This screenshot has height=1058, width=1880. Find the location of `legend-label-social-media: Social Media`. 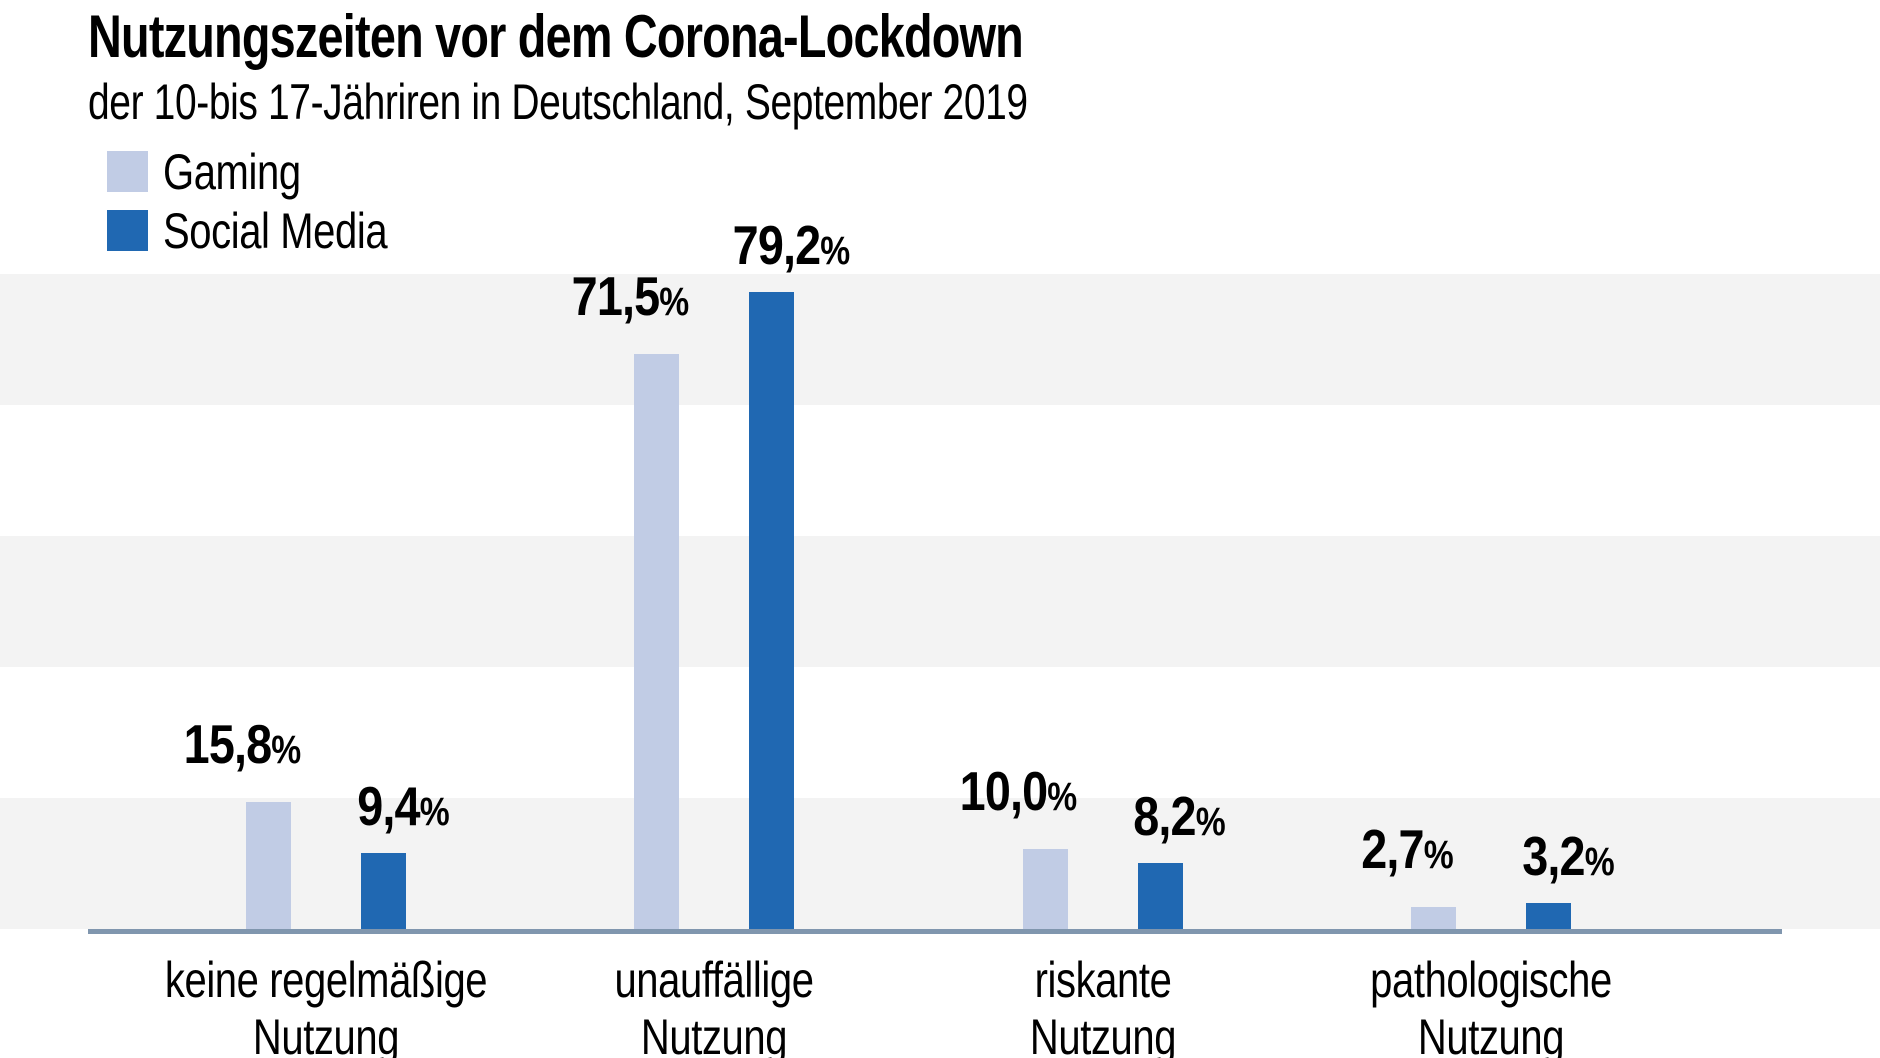

legend-label-social-media: Social Media is located at coordinates (275, 230).